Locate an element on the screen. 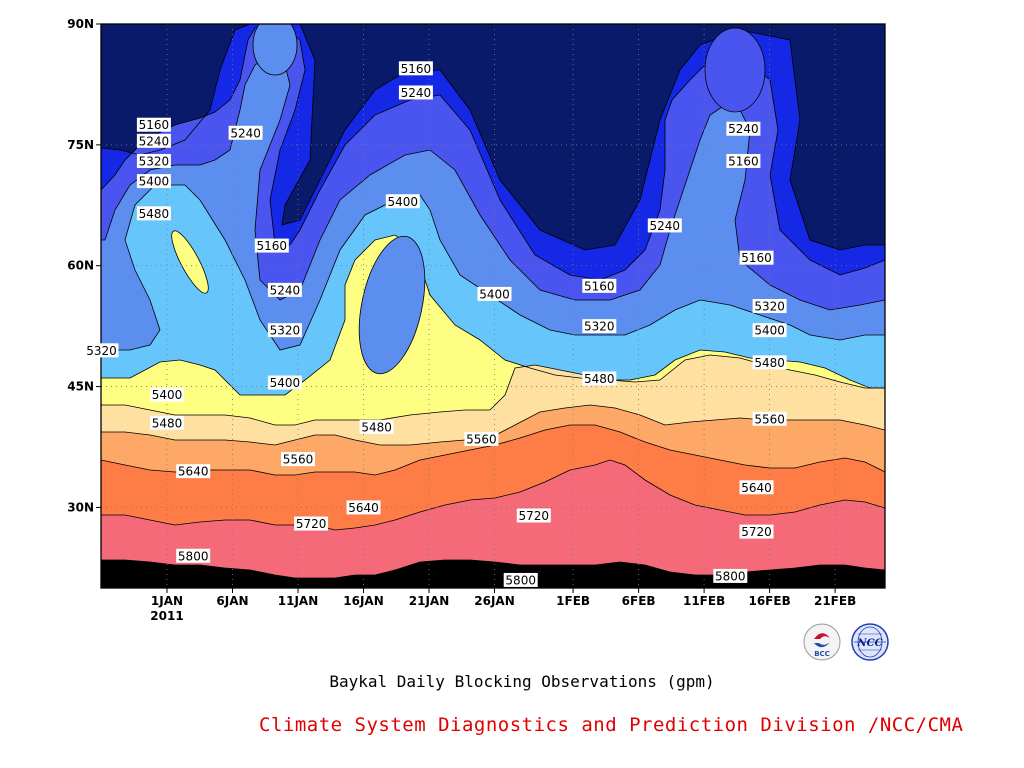 The image size is (1024, 768). y-tick-label: 75N is located at coordinates (80, 145).